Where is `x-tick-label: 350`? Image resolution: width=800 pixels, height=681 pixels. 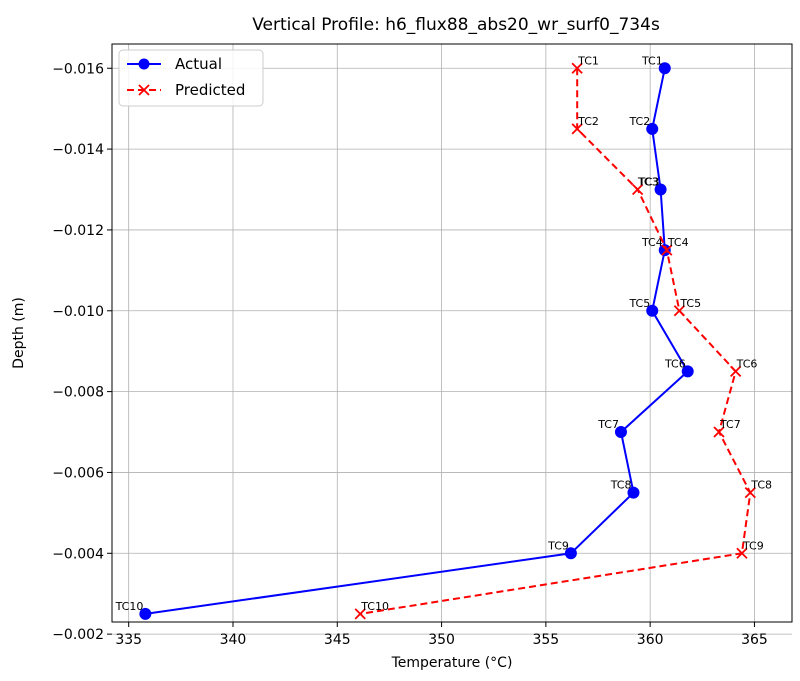
x-tick-label: 350 is located at coordinates (441, 640).